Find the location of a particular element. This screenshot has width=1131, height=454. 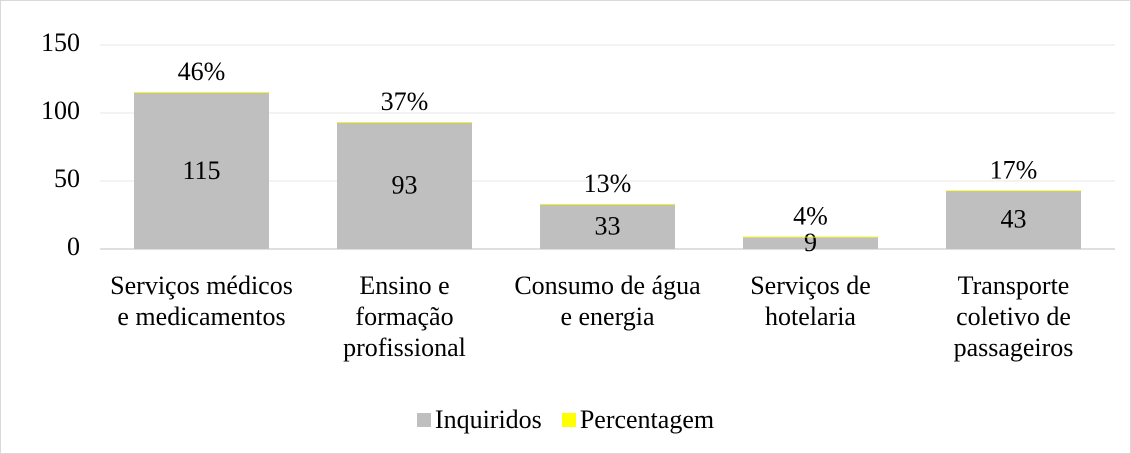

data-label: 43 is located at coordinates (1014, 219).